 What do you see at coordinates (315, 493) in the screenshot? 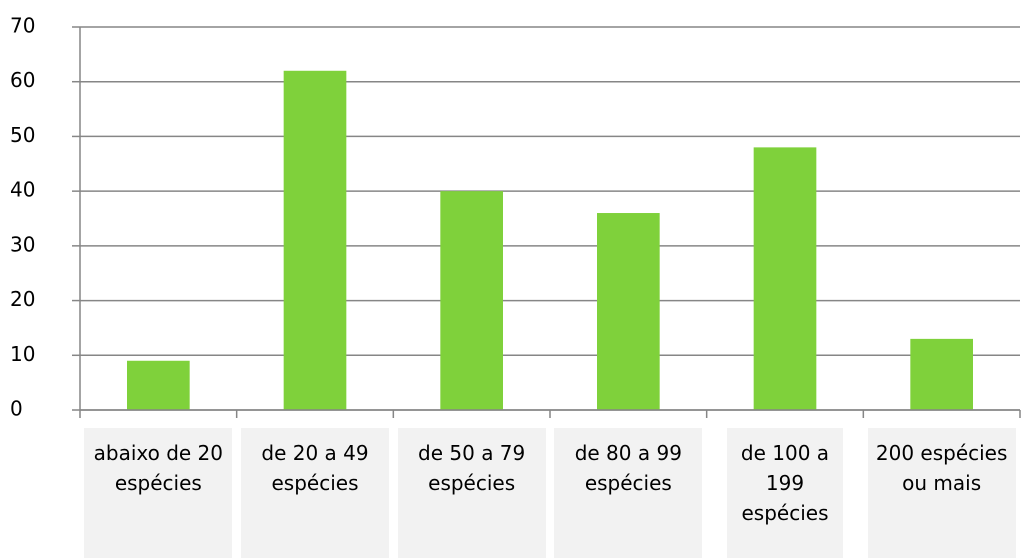
I see `x-tick-label: de 20 a 49 espécies` at bounding box center [315, 493].